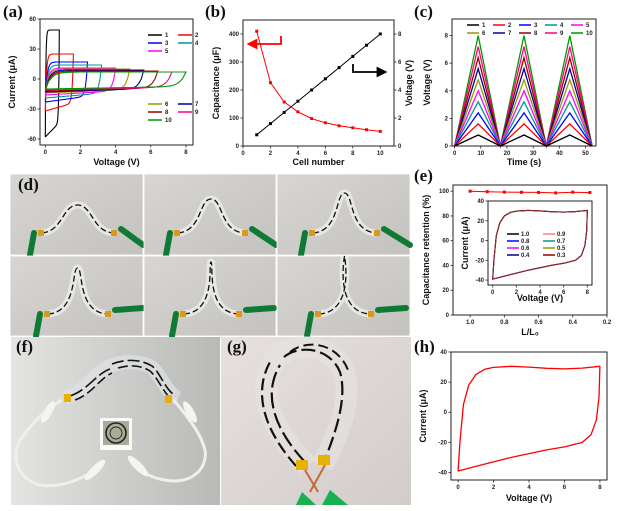 The width and height of the screenshot is (625, 511). I want to click on photo-background, so click(343, 214).